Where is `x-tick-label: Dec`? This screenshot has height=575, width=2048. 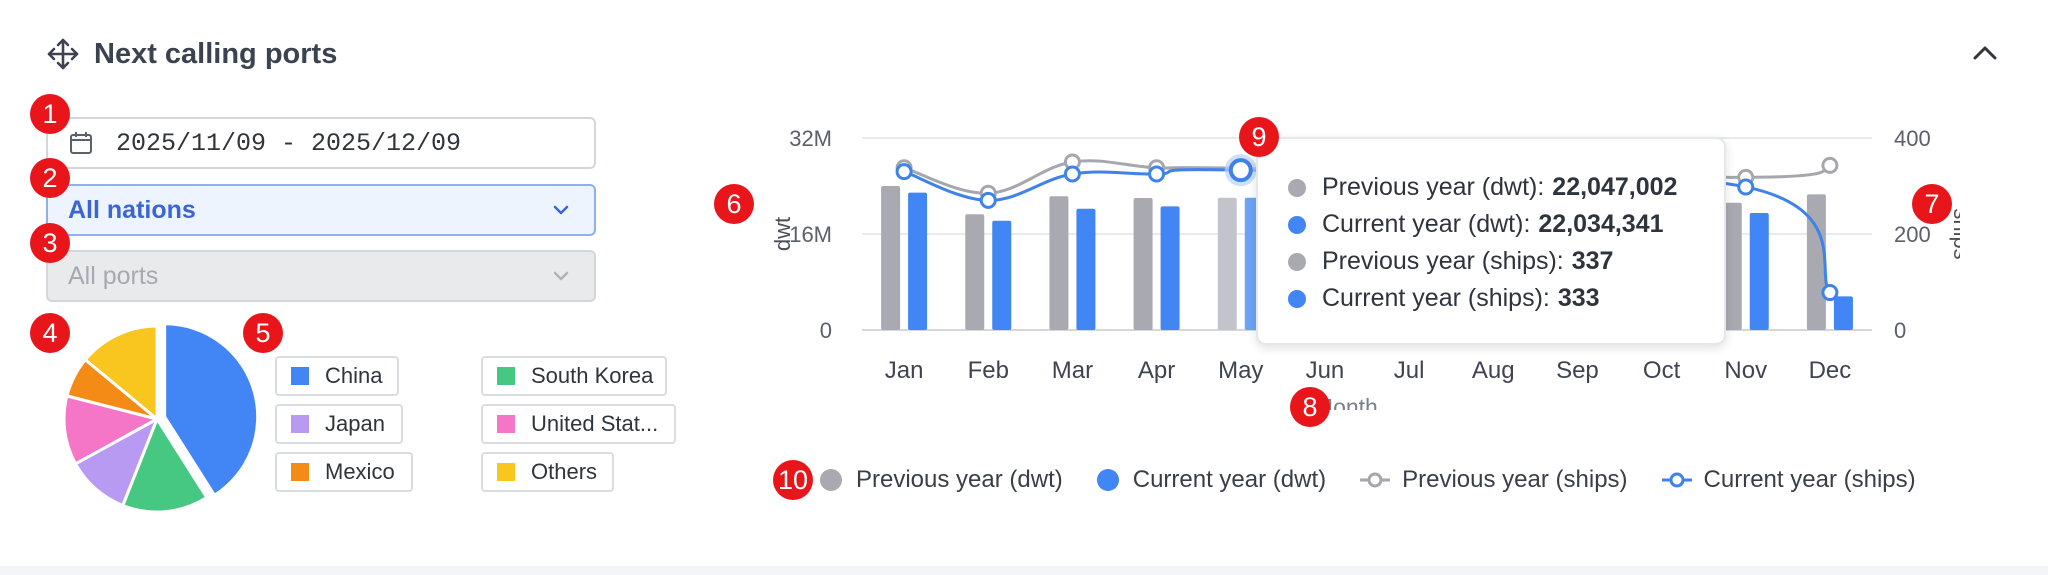
x-tick-label: Dec is located at coordinates (1830, 370).